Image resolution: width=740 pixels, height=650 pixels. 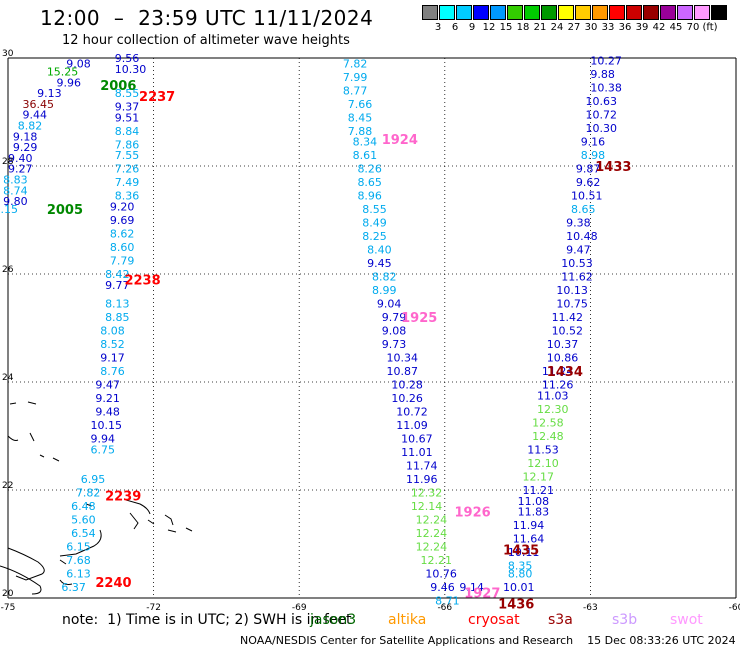 I want to click on colorbar-label: 9, so click(x=472, y=27).